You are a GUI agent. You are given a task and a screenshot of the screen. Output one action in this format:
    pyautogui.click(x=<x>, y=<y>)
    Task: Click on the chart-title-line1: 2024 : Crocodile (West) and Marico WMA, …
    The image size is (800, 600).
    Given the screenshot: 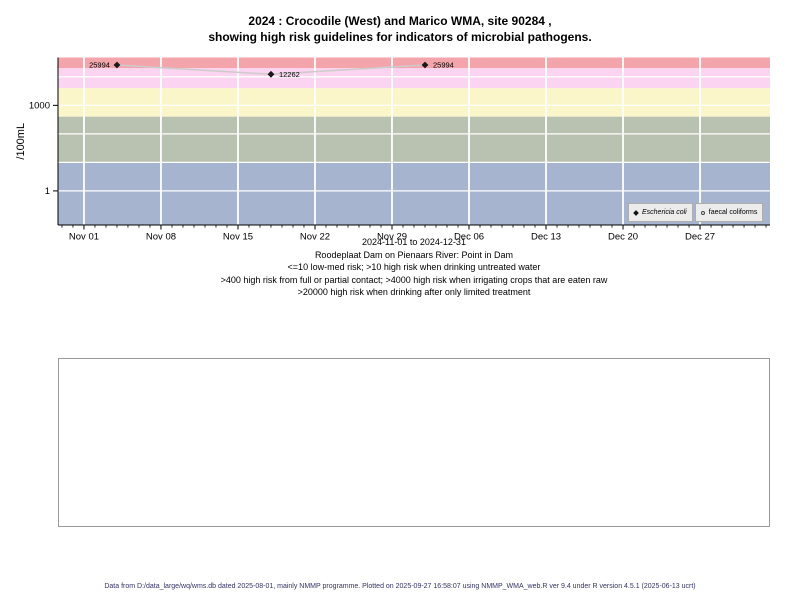 What is the action you would take?
    pyautogui.click(x=400, y=21)
    